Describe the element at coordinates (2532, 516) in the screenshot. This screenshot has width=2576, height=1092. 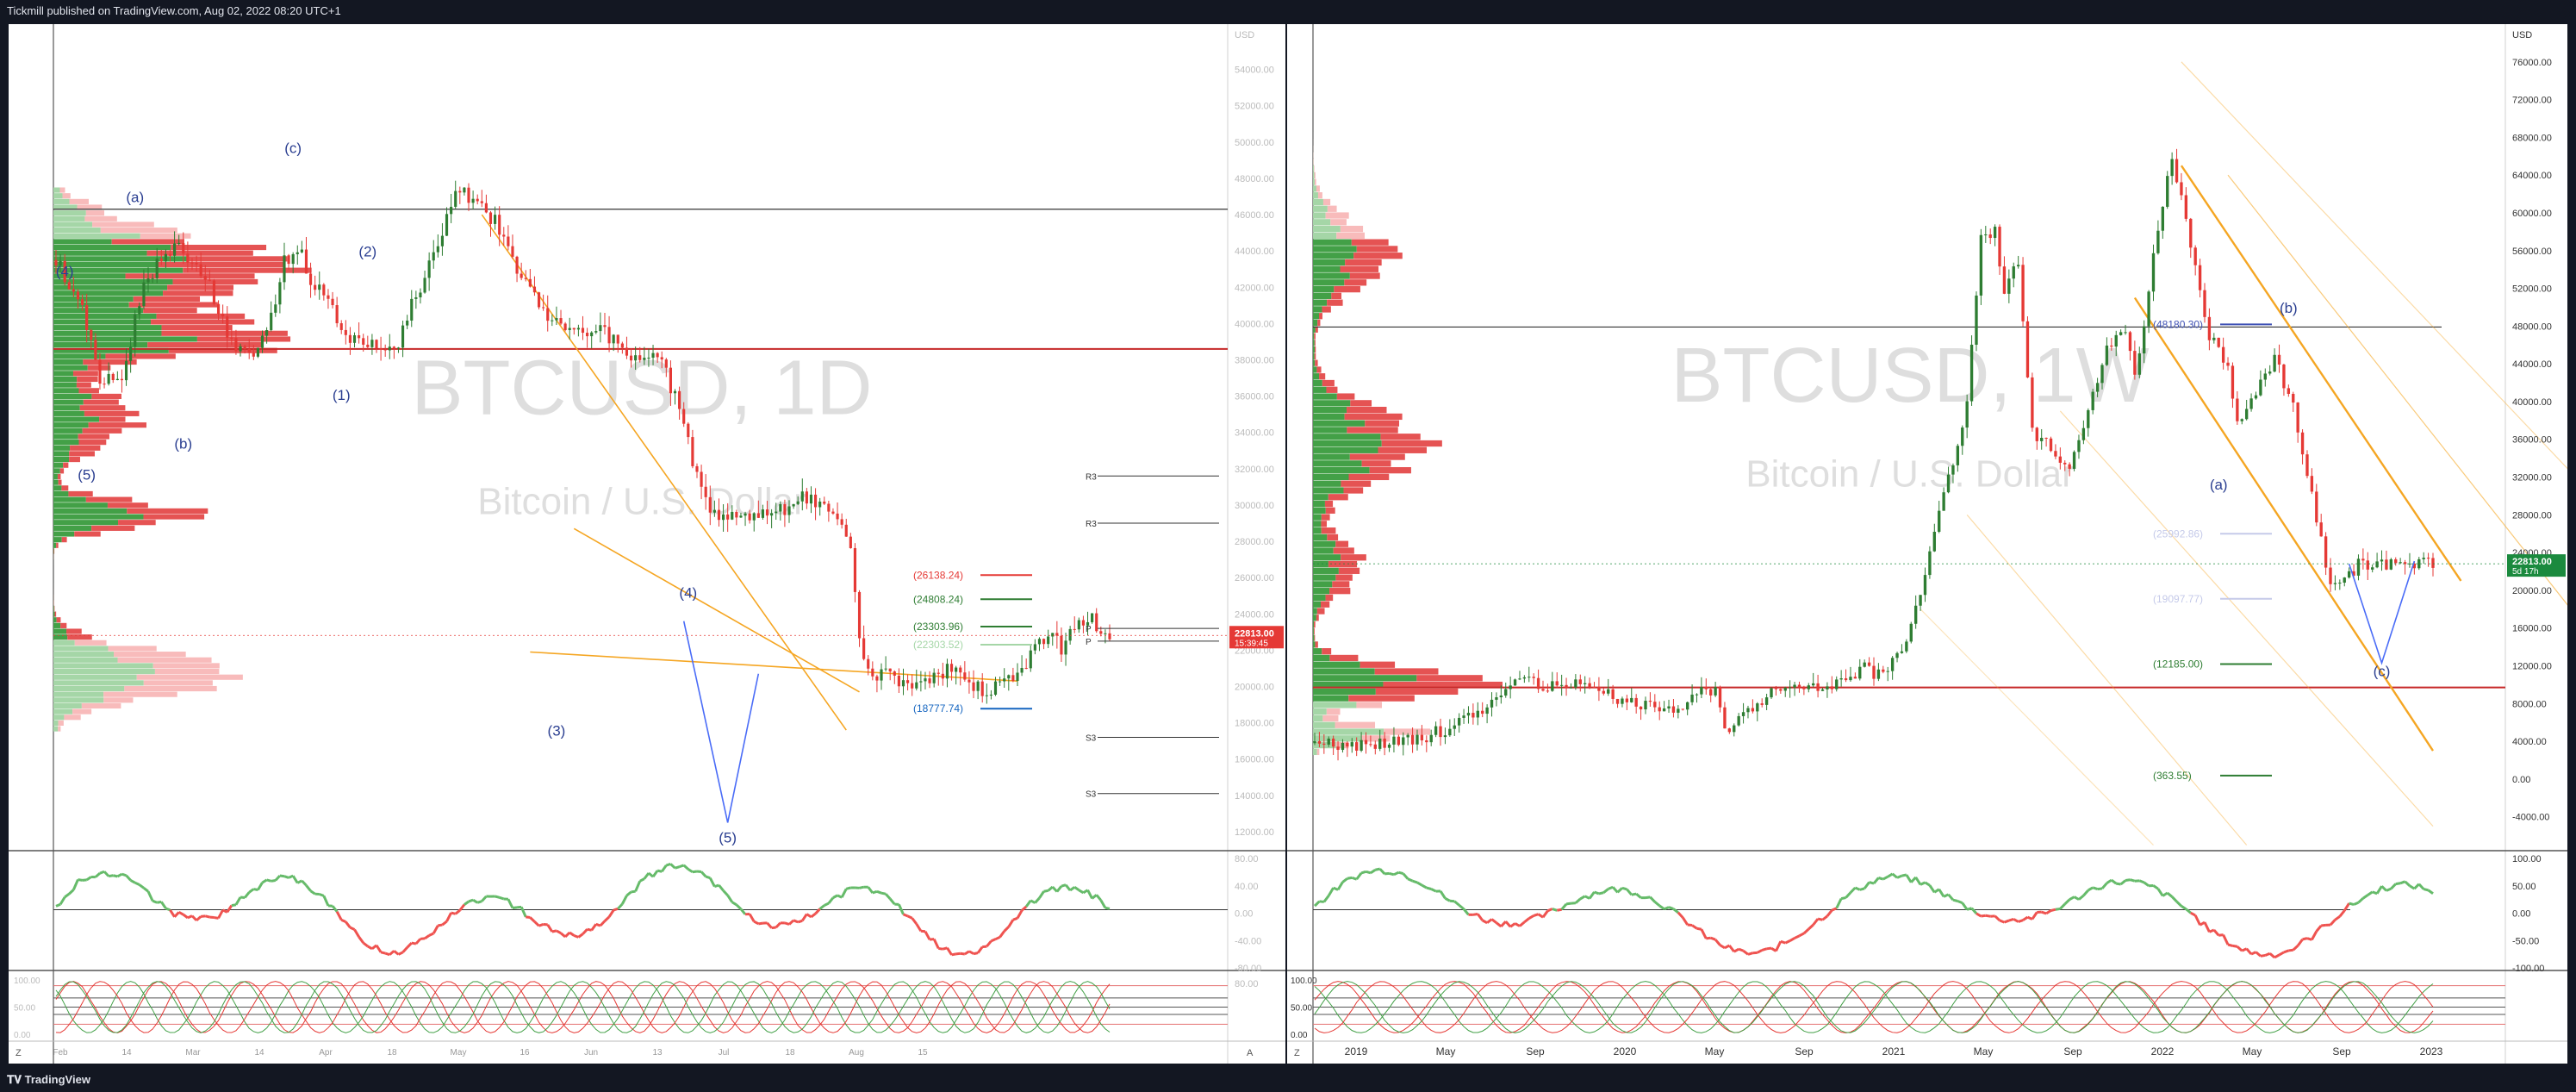
I see `price-tick-label: 28000.00` at that location.